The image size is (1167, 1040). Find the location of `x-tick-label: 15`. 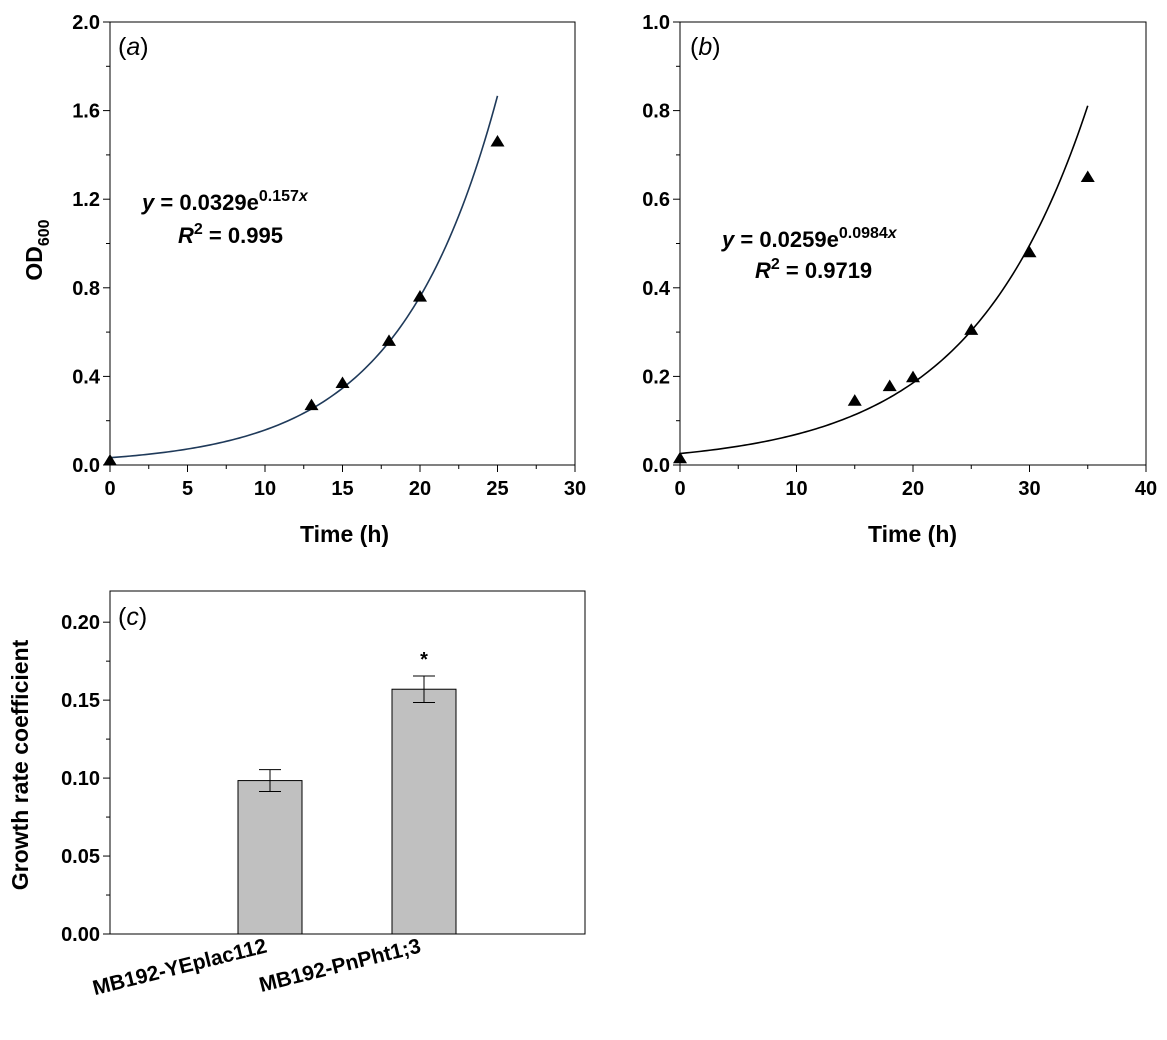

x-tick-label: 15 is located at coordinates (342, 489).